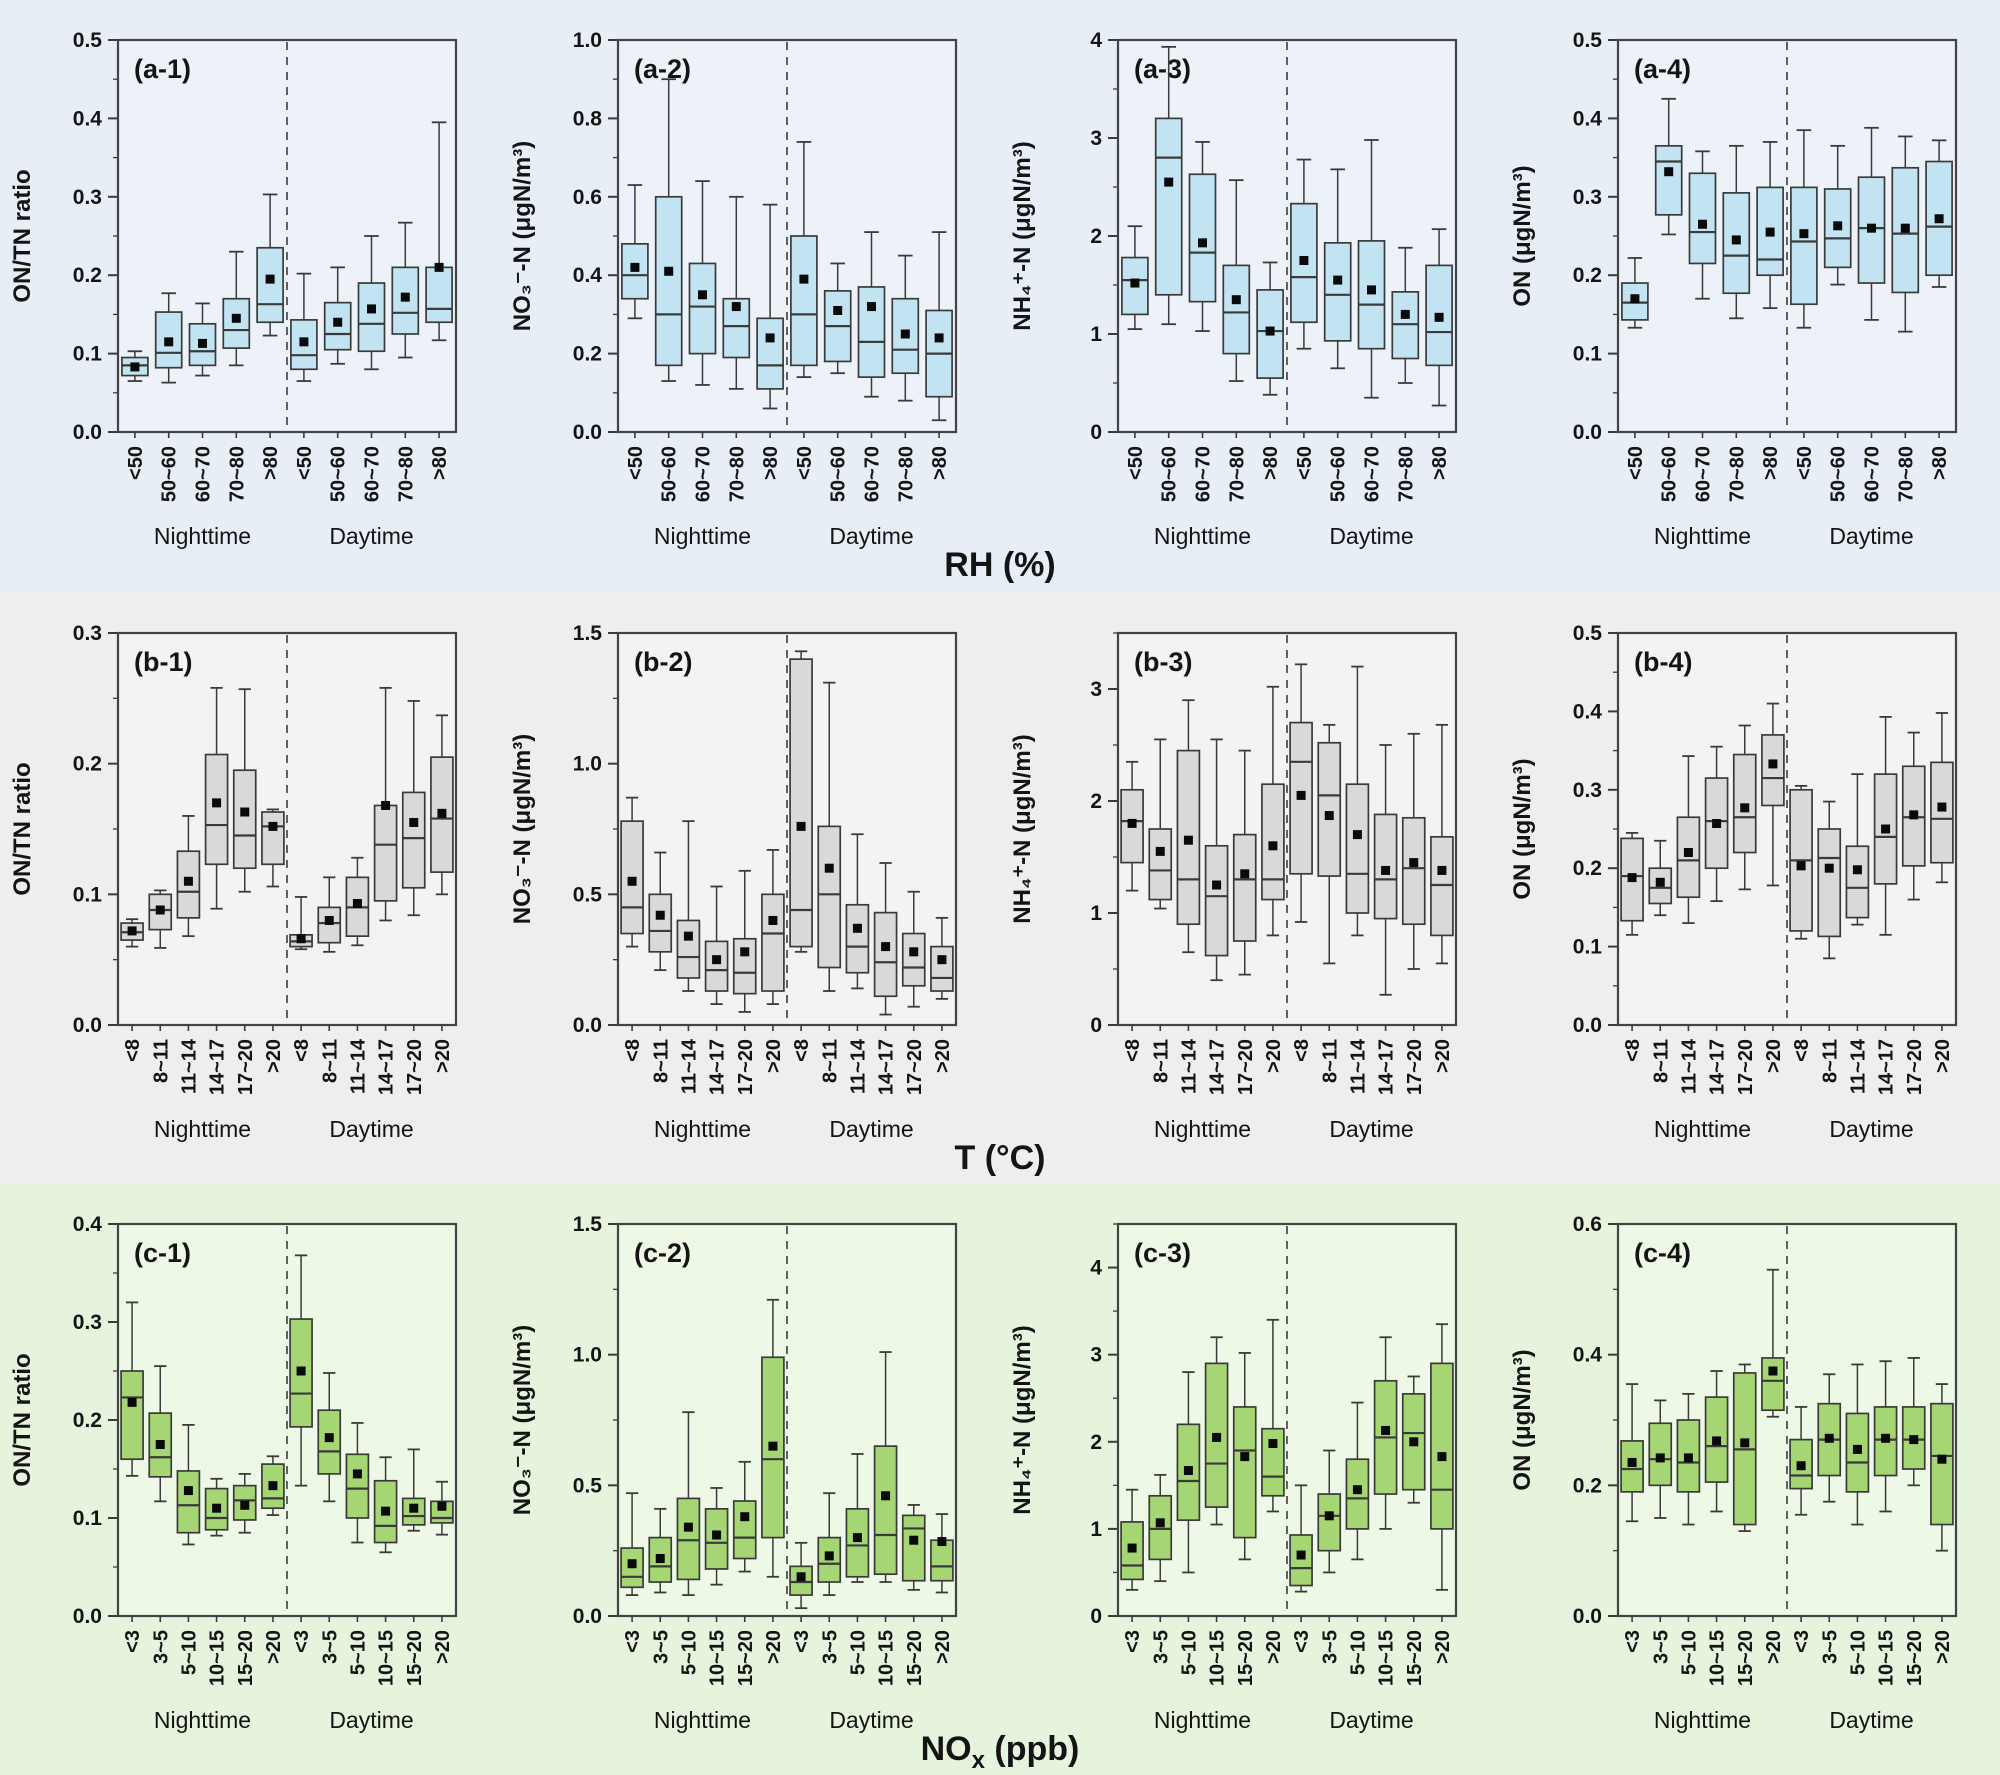  What do you see at coordinates (385, 1505) in the screenshot?
I see `box-day-10~15` at bounding box center [385, 1505].